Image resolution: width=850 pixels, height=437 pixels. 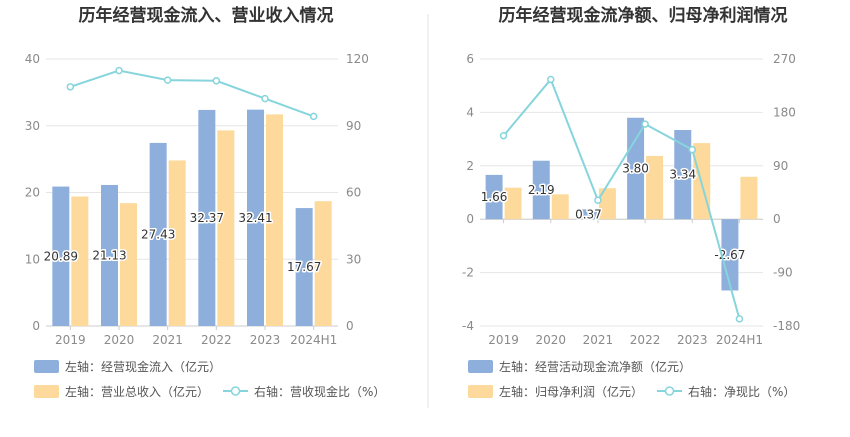 What do you see at coordinates (192, 93) in the screenshot?
I see `line-series` at bounding box center [192, 93].